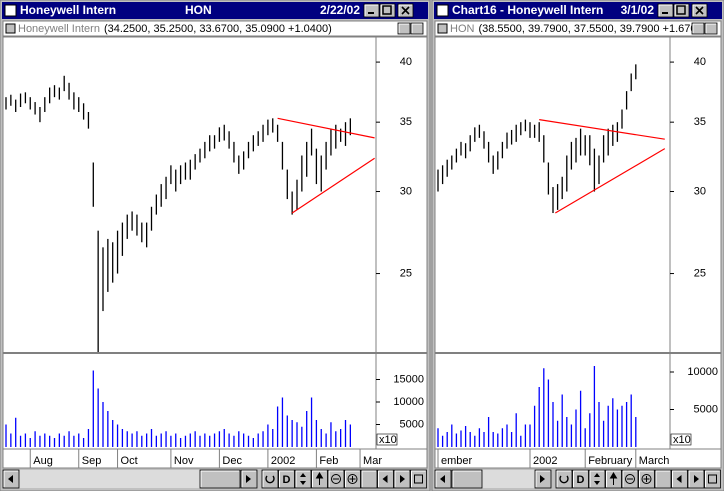  What do you see at coordinates (59, 29) in the screenshot?
I see `pane-title: Honeywell Intern` at bounding box center [59, 29].